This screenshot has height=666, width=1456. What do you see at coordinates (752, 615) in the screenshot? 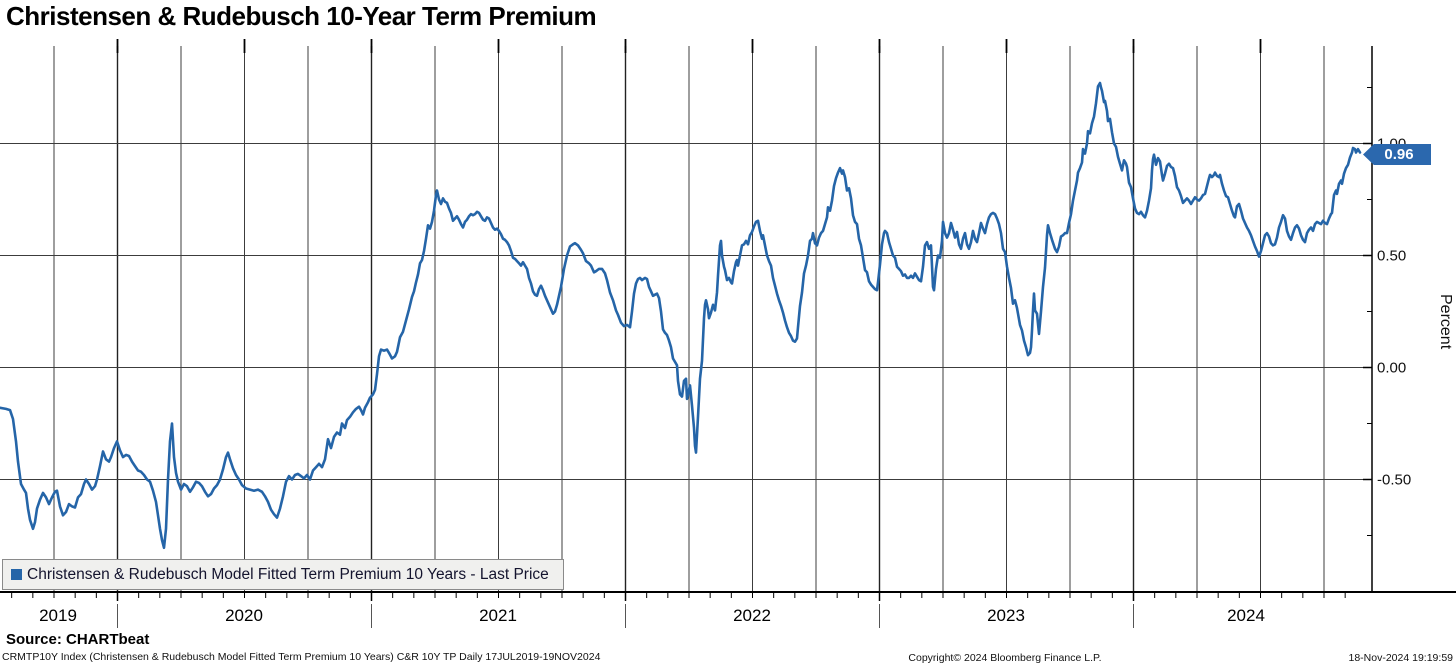
I see `x-axis-year-label: 2022` at bounding box center [752, 615].